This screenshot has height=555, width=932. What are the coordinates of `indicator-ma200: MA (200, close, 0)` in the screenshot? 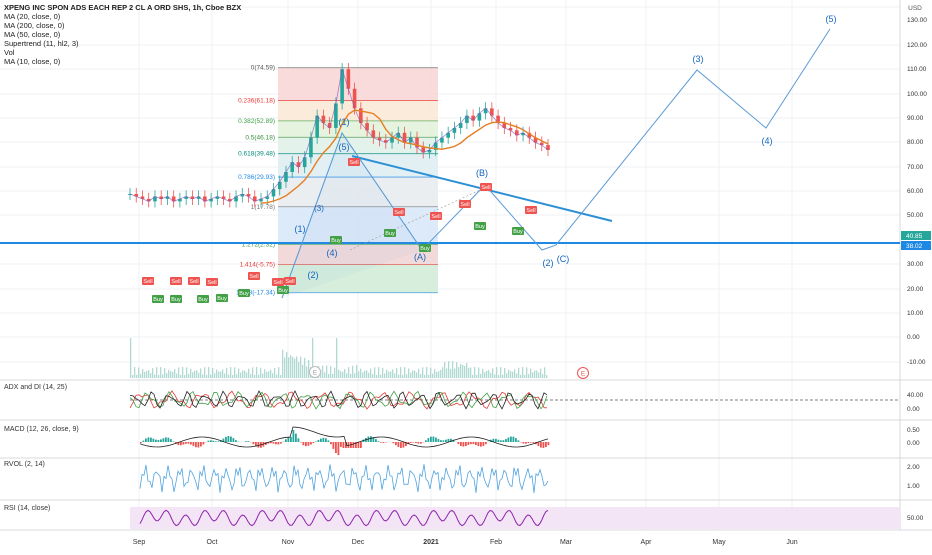 It's located at (122, 25).